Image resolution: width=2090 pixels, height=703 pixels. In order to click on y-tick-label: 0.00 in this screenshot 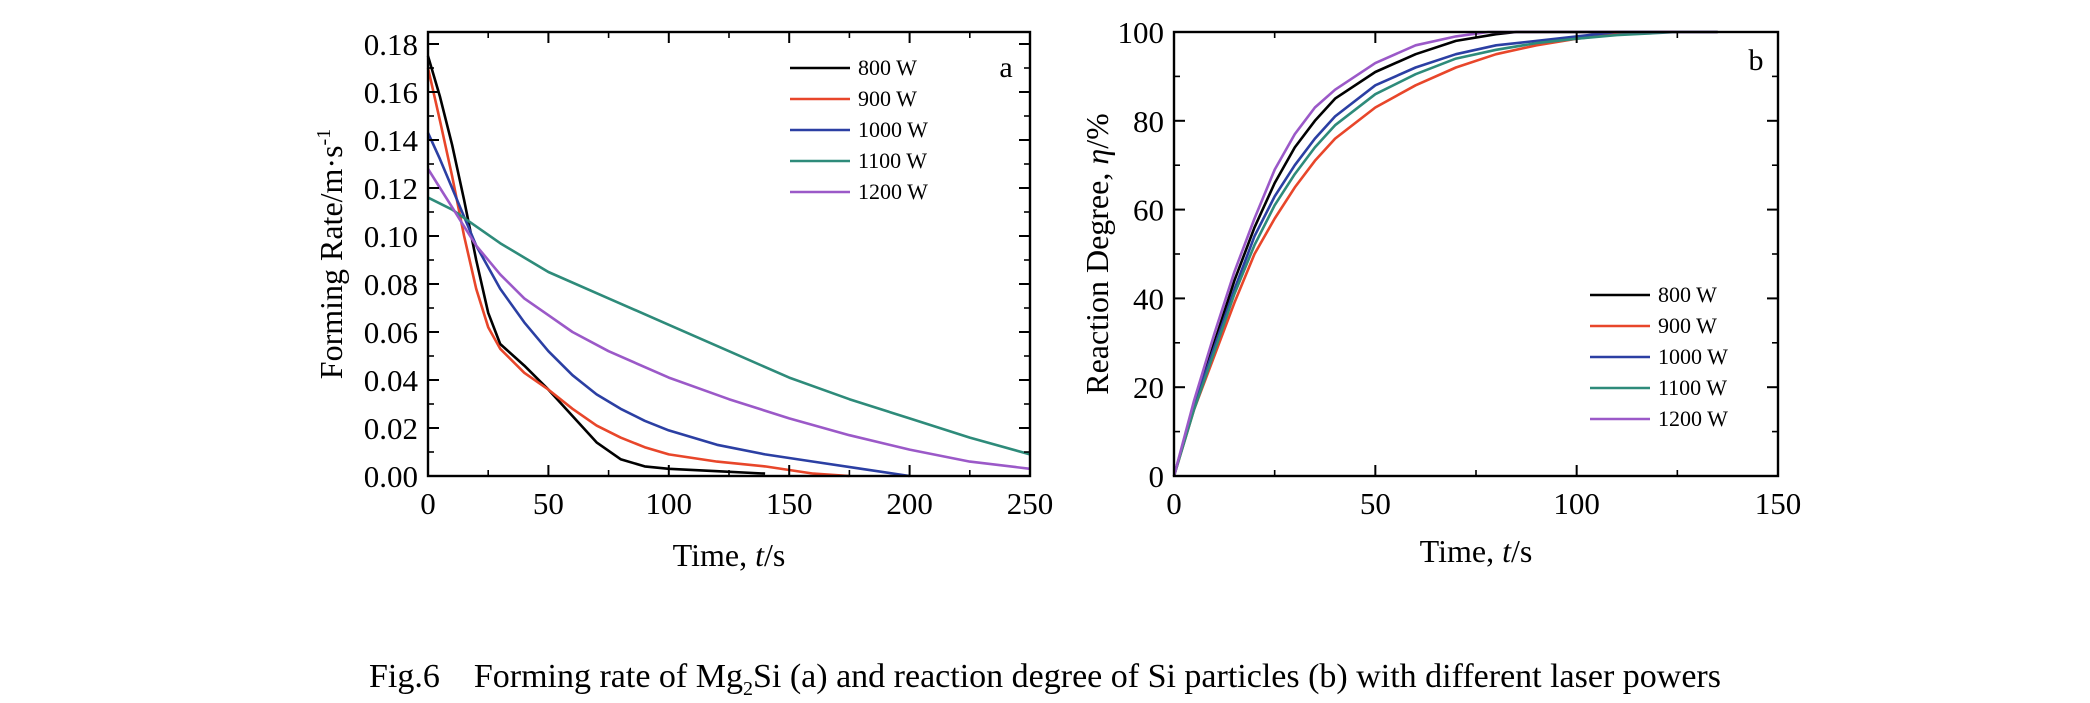, I will do `click(391, 476)`.